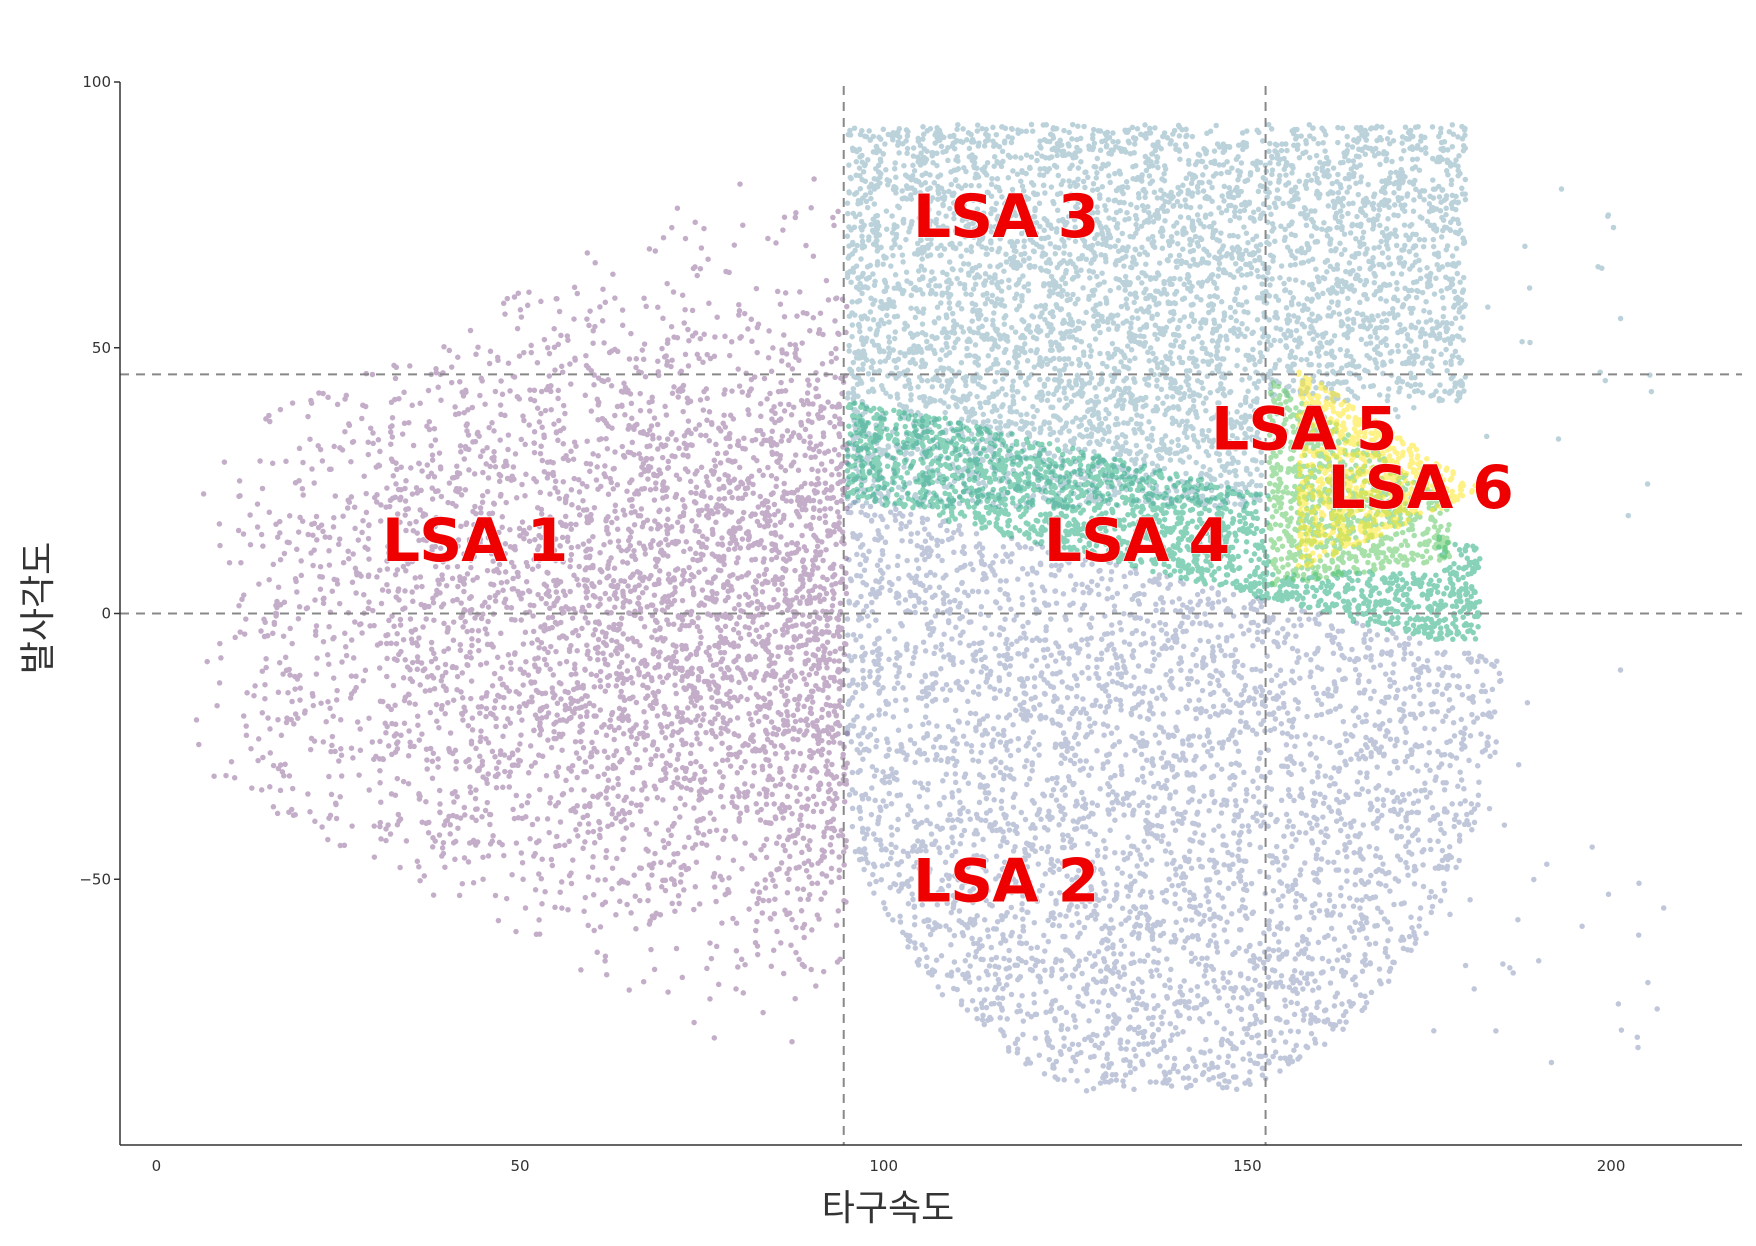 The width and height of the screenshot is (1756, 1246). I want to click on region-label-lsa-3: LSA 3, so click(1006, 217).